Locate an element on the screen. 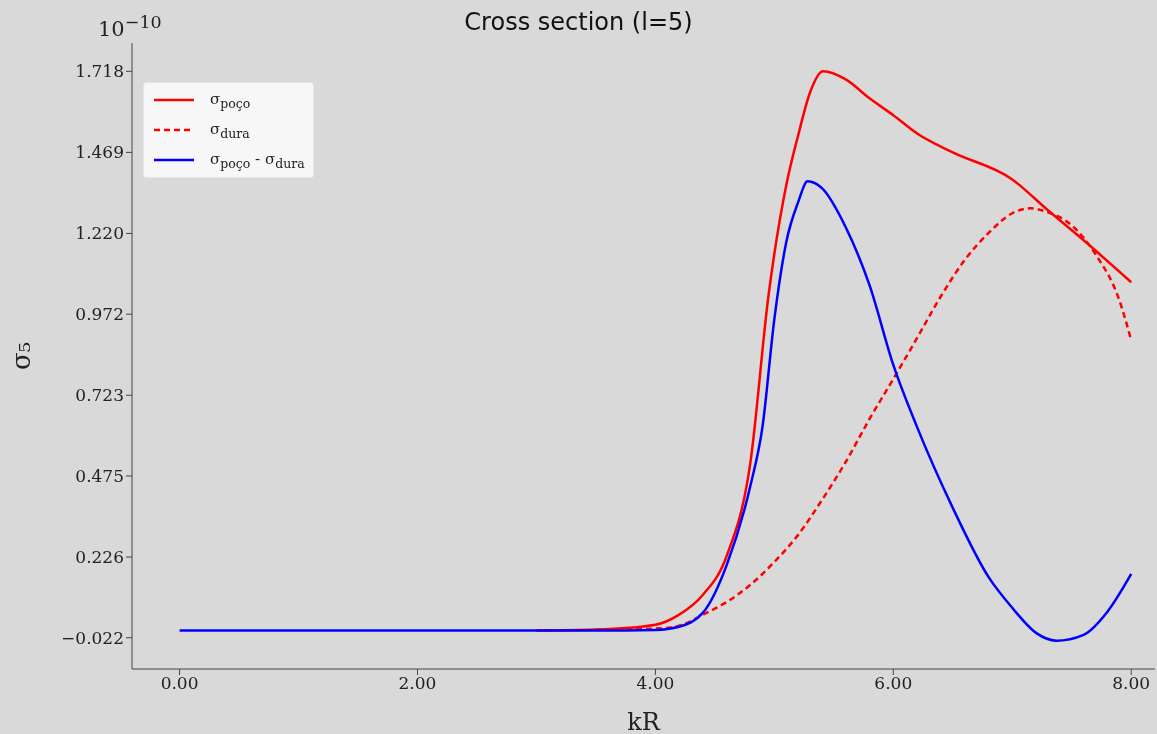 This screenshot has height=734, width=1157. x-tick-label: 2.00 is located at coordinates (417, 683).